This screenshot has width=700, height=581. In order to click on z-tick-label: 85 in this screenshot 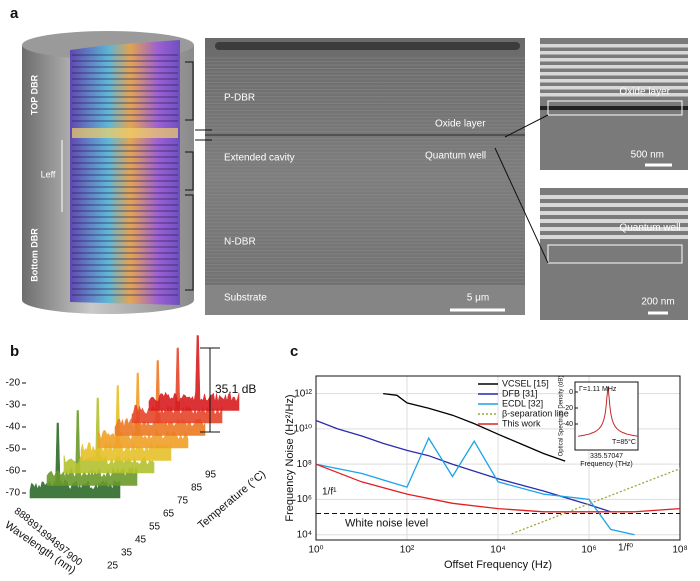, I will do `click(197, 488)`.